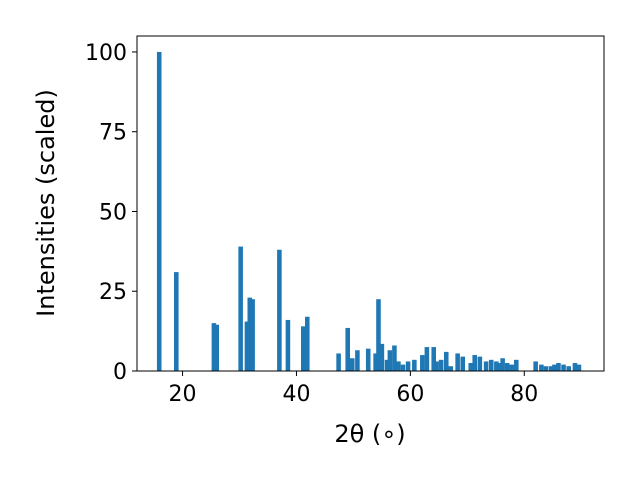 Image resolution: width=640 pixels, height=485 pixels. Describe the element at coordinates (113, 133) in the screenshot. I see `y-tick-label: 75` at that location.